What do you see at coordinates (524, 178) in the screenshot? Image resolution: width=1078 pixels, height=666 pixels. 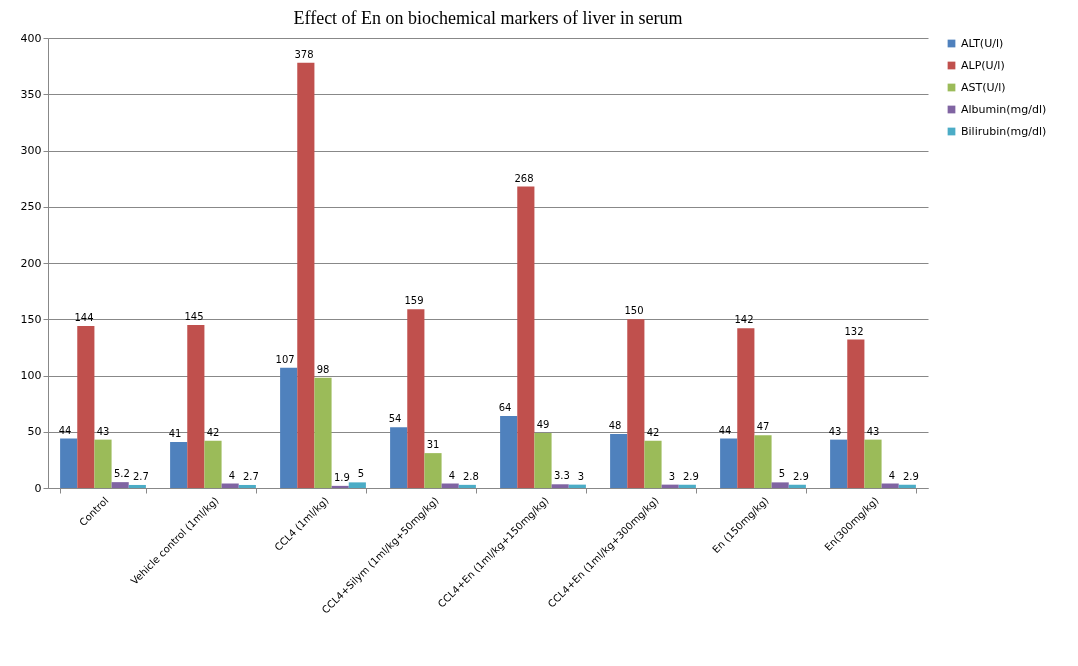 I see `data-label: 268` at bounding box center [524, 178].